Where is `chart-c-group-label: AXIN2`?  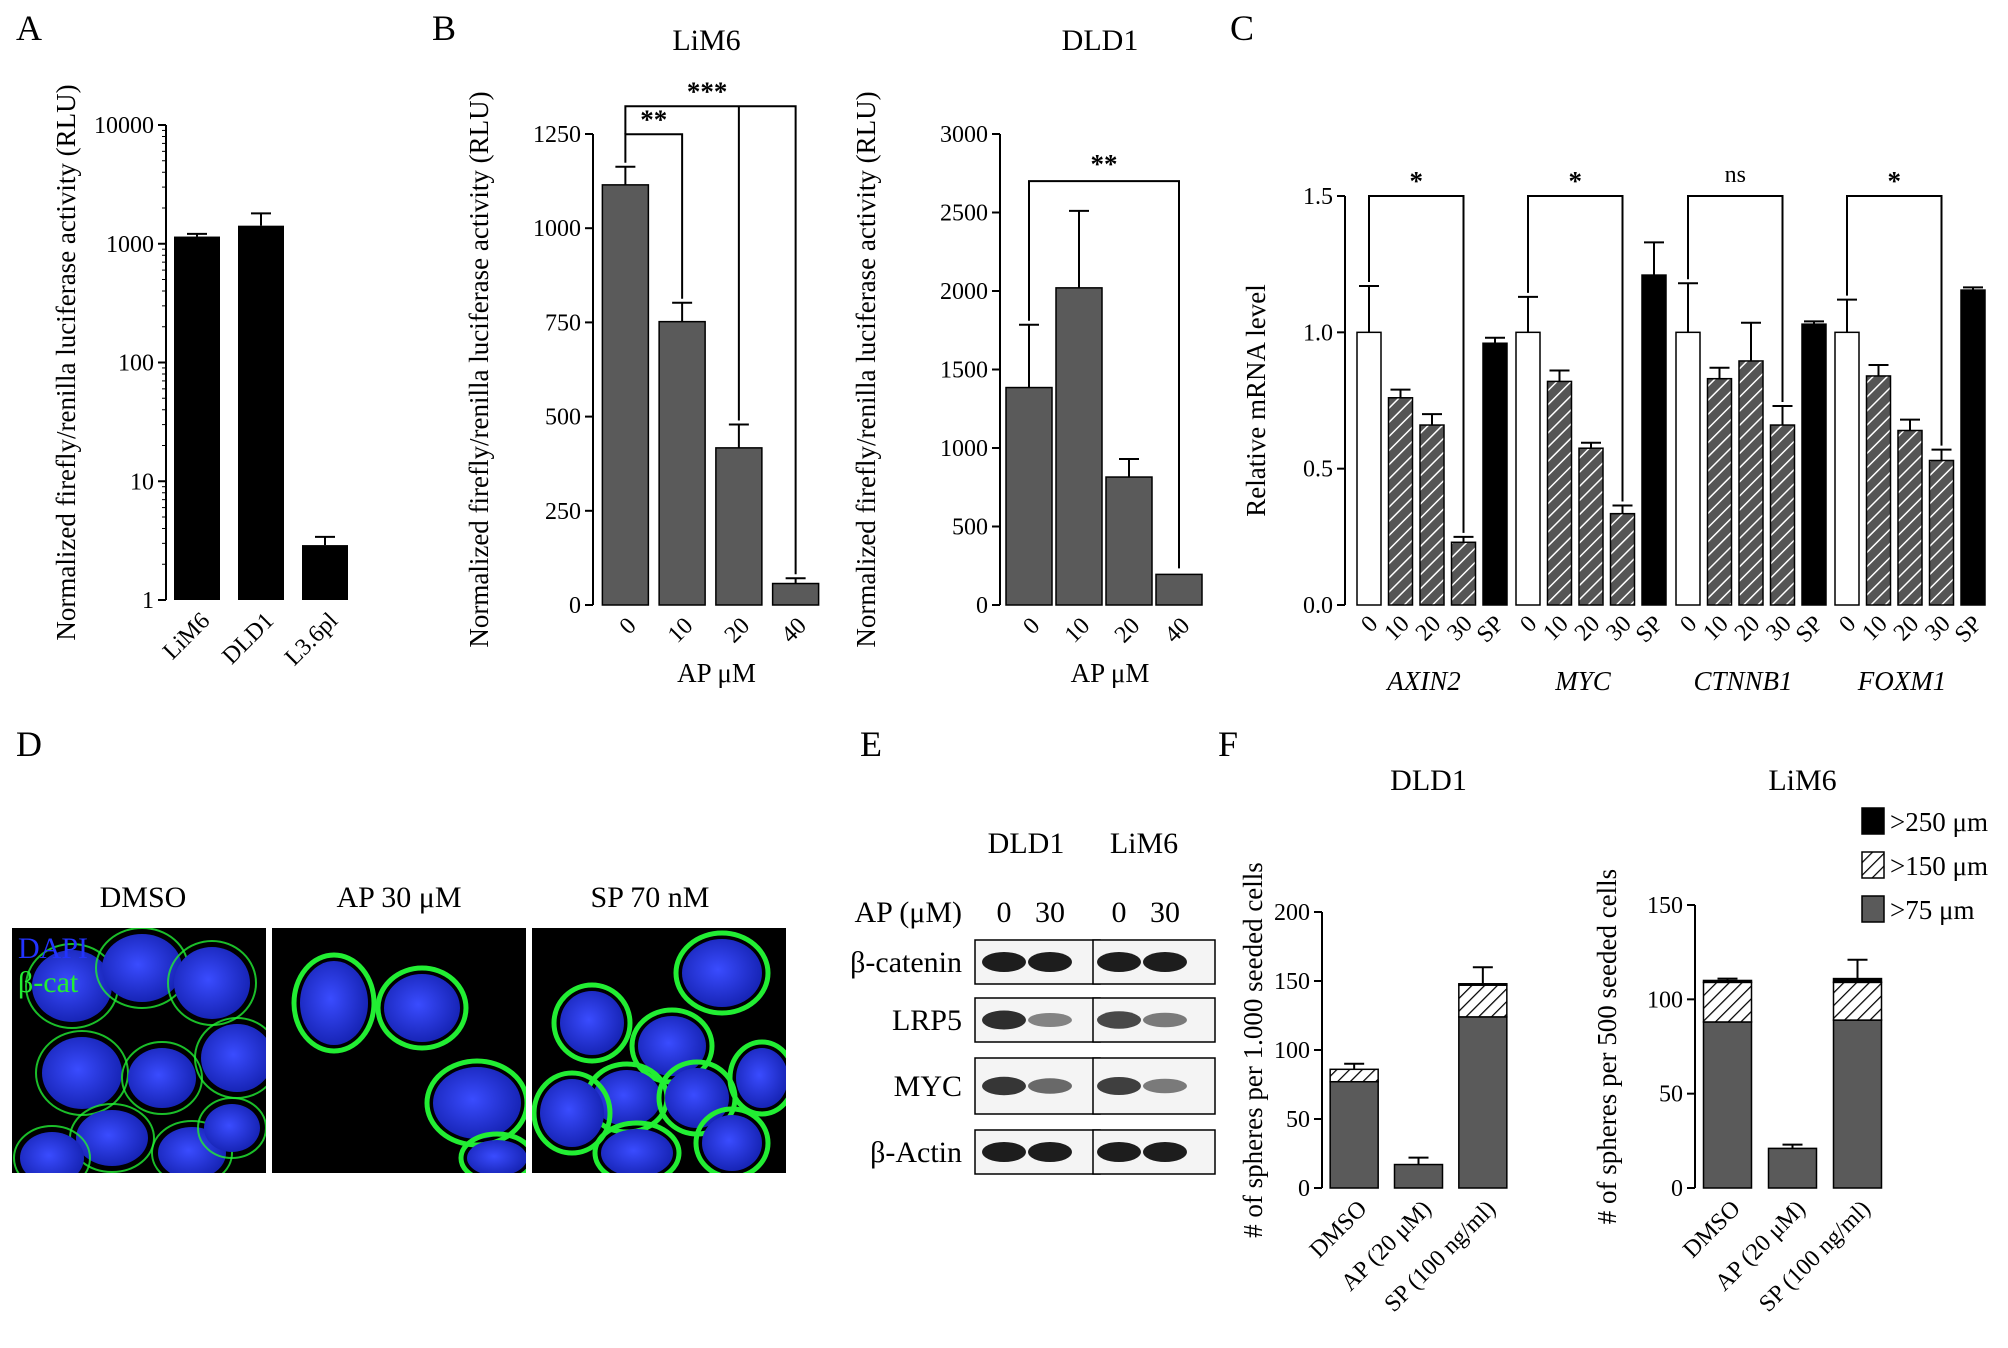 chart-c-group-label: AXIN2 is located at coordinates (1423, 681).